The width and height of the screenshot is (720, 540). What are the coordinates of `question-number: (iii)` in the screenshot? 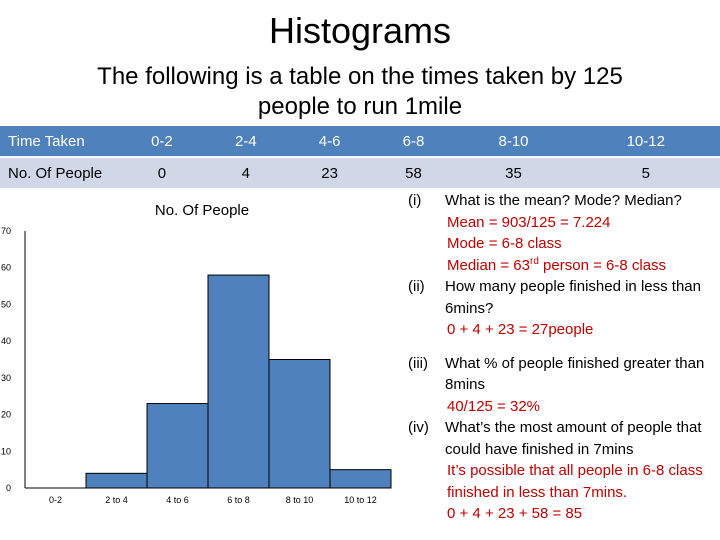 It's located at (418, 363).